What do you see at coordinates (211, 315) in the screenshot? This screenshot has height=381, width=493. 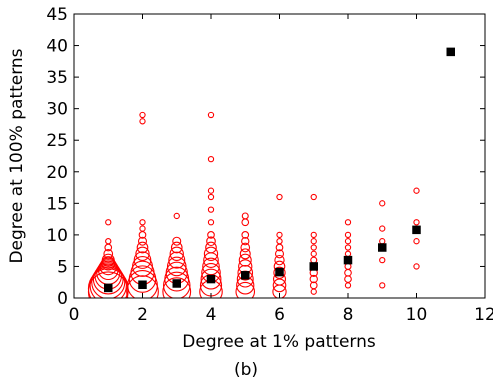 I see `x-tick-label: 4` at bounding box center [211, 315].